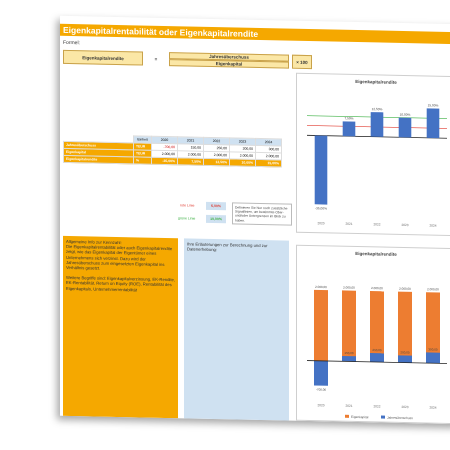 The height and width of the screenshot is (450, 450). What do you see at coordinates (187, 205) in the screenshot?
I see `red-line-label: rote Linie` at bounding box center [187, 205].